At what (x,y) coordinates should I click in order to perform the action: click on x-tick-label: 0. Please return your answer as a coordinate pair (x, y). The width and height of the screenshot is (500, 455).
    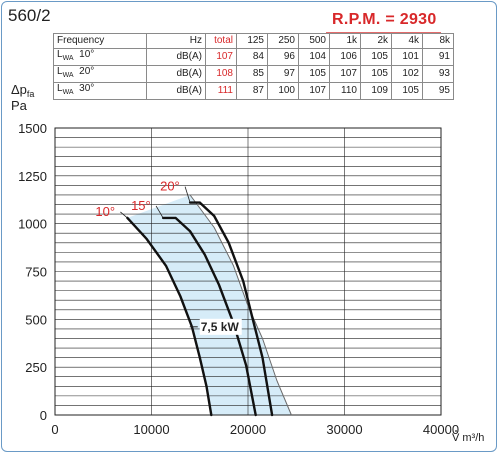
    Looking at the image, I should click on (54, 429).